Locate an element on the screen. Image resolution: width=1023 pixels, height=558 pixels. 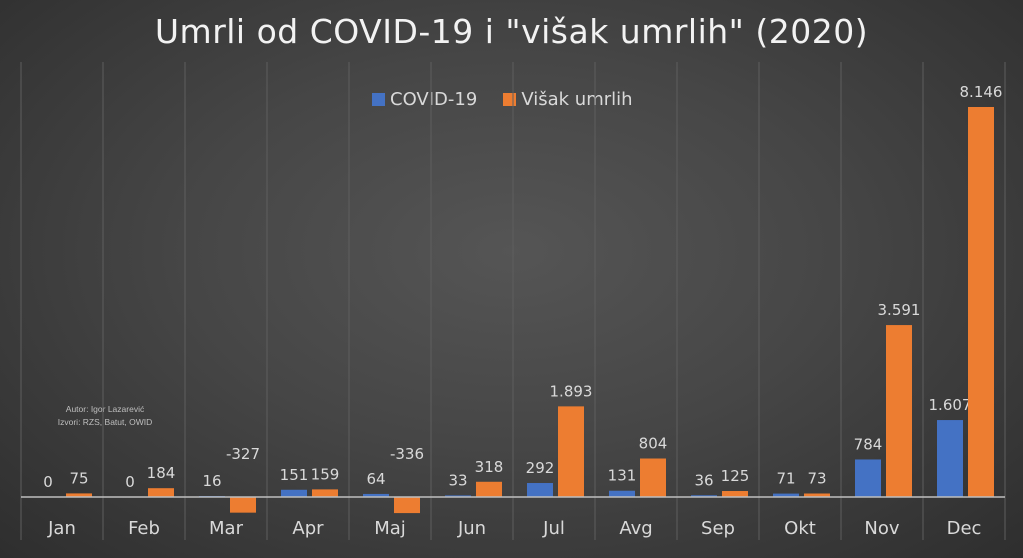
x-tick-label: Apr is located at coordinates (308, 528).